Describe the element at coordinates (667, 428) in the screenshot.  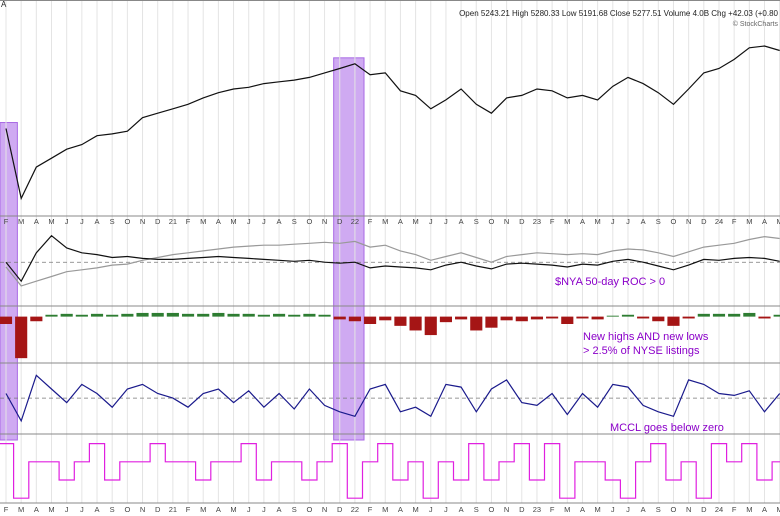
I see `annotation: MCCL goes below zero` at that location.